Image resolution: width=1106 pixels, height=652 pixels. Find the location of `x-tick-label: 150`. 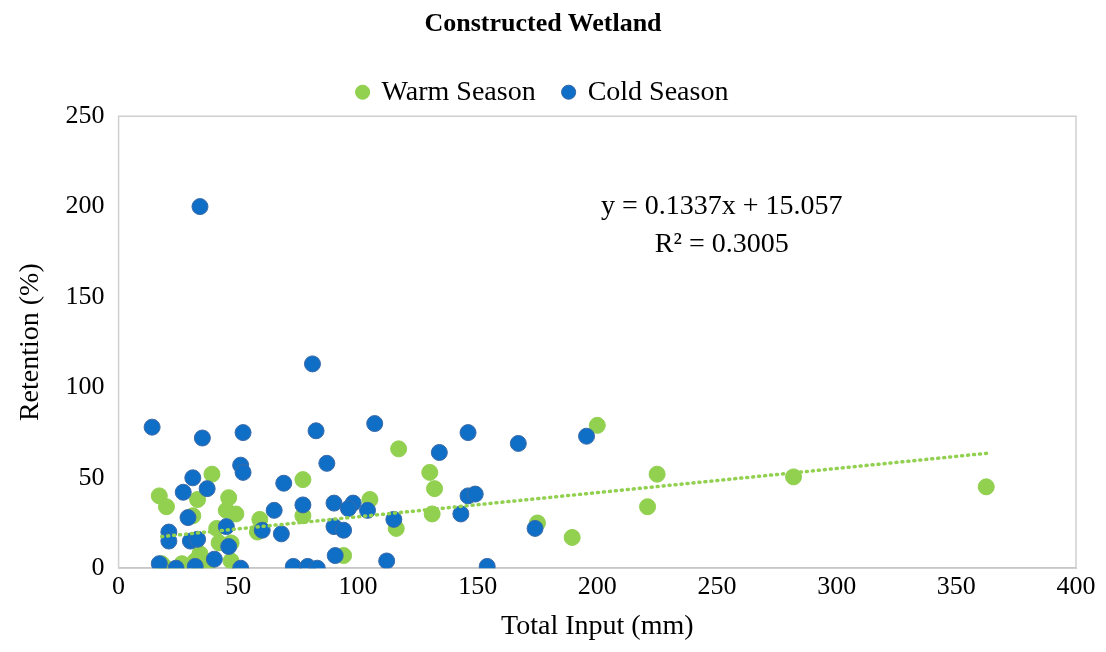

x-tick-label: 150 is located at coordinates (478, 585).